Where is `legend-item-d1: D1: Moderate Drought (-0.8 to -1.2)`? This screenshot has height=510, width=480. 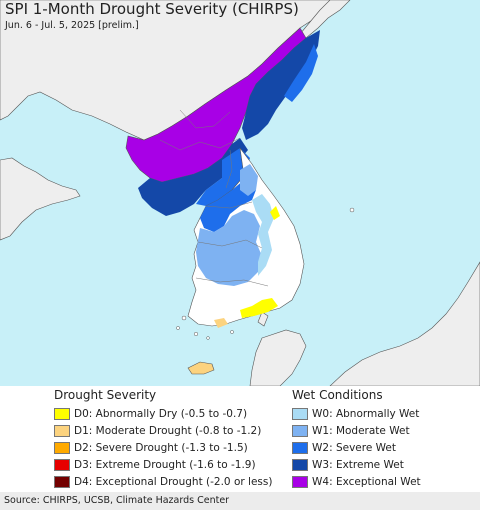
legend-item-d1: D1: Moderate Drought (-0.8 to -1.2) is located at coordinates (163, 430).